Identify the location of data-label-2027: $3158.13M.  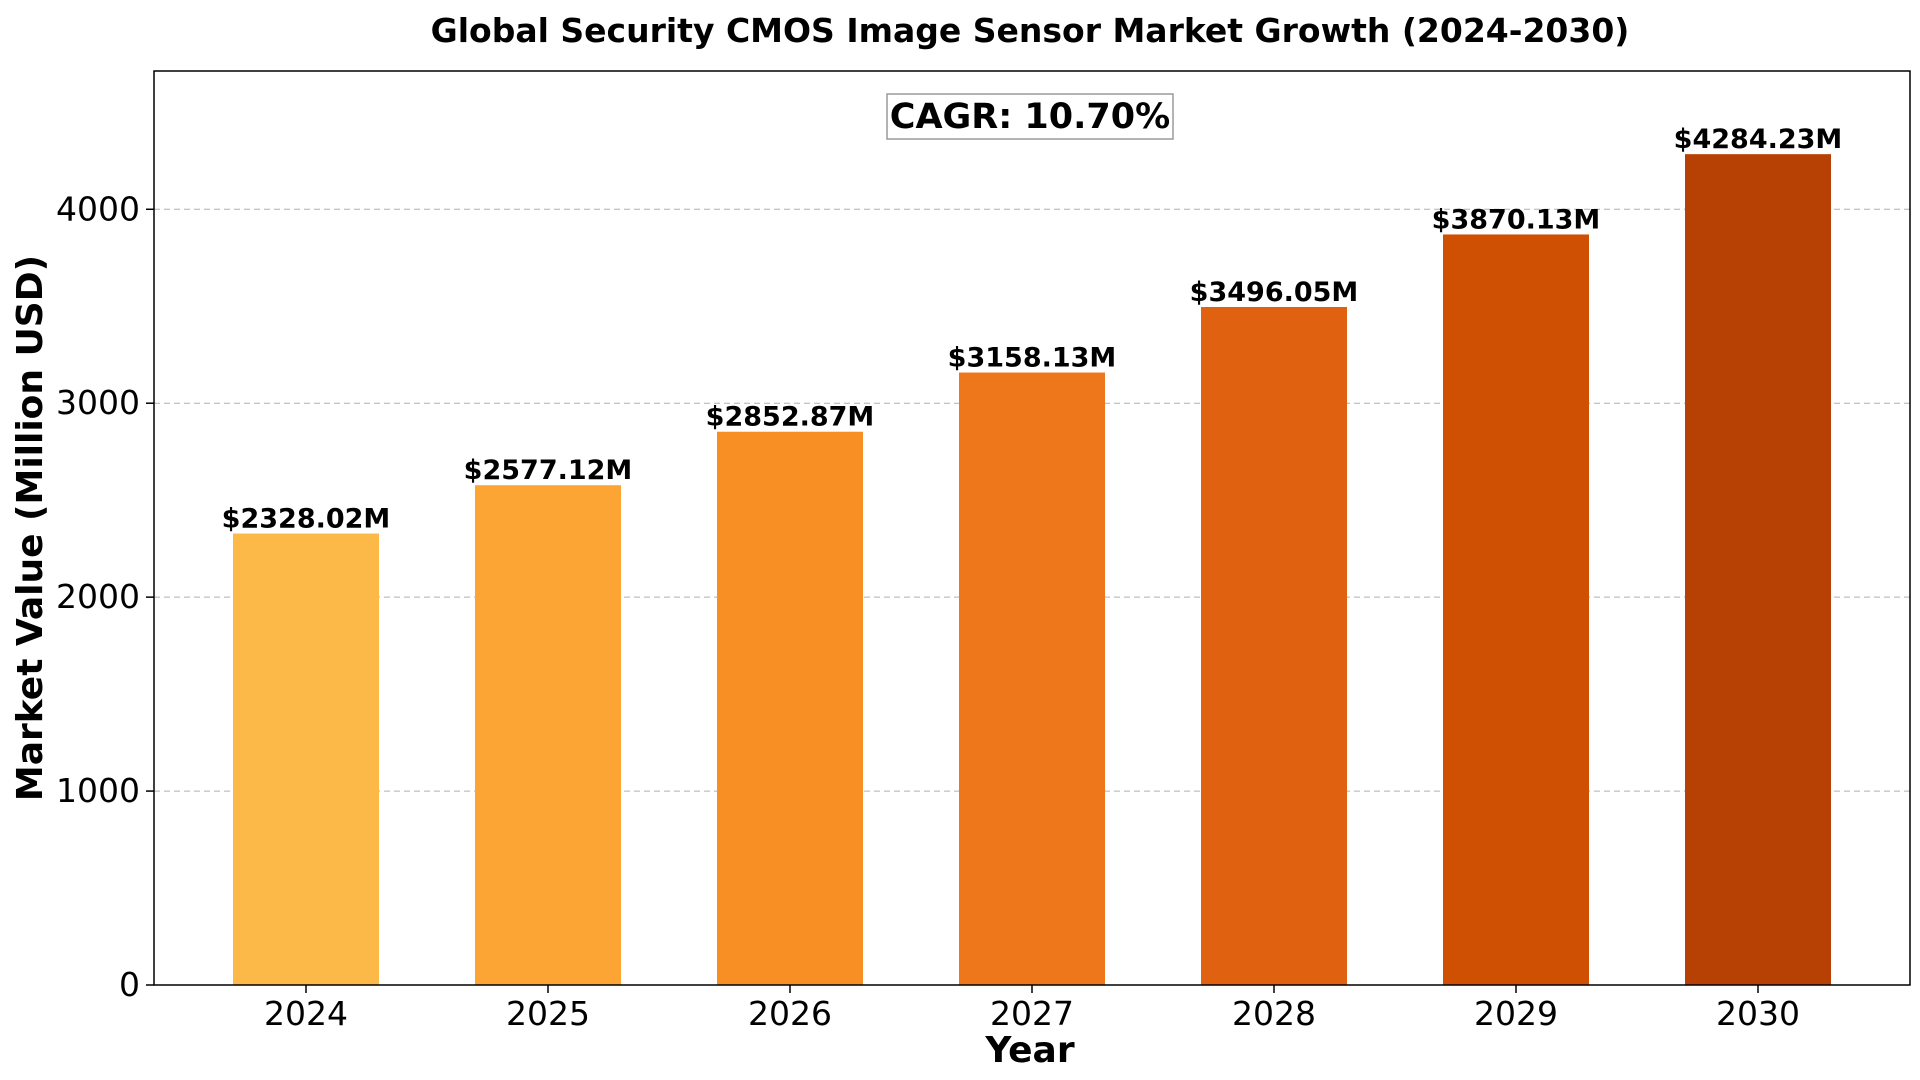
(1032, 358).